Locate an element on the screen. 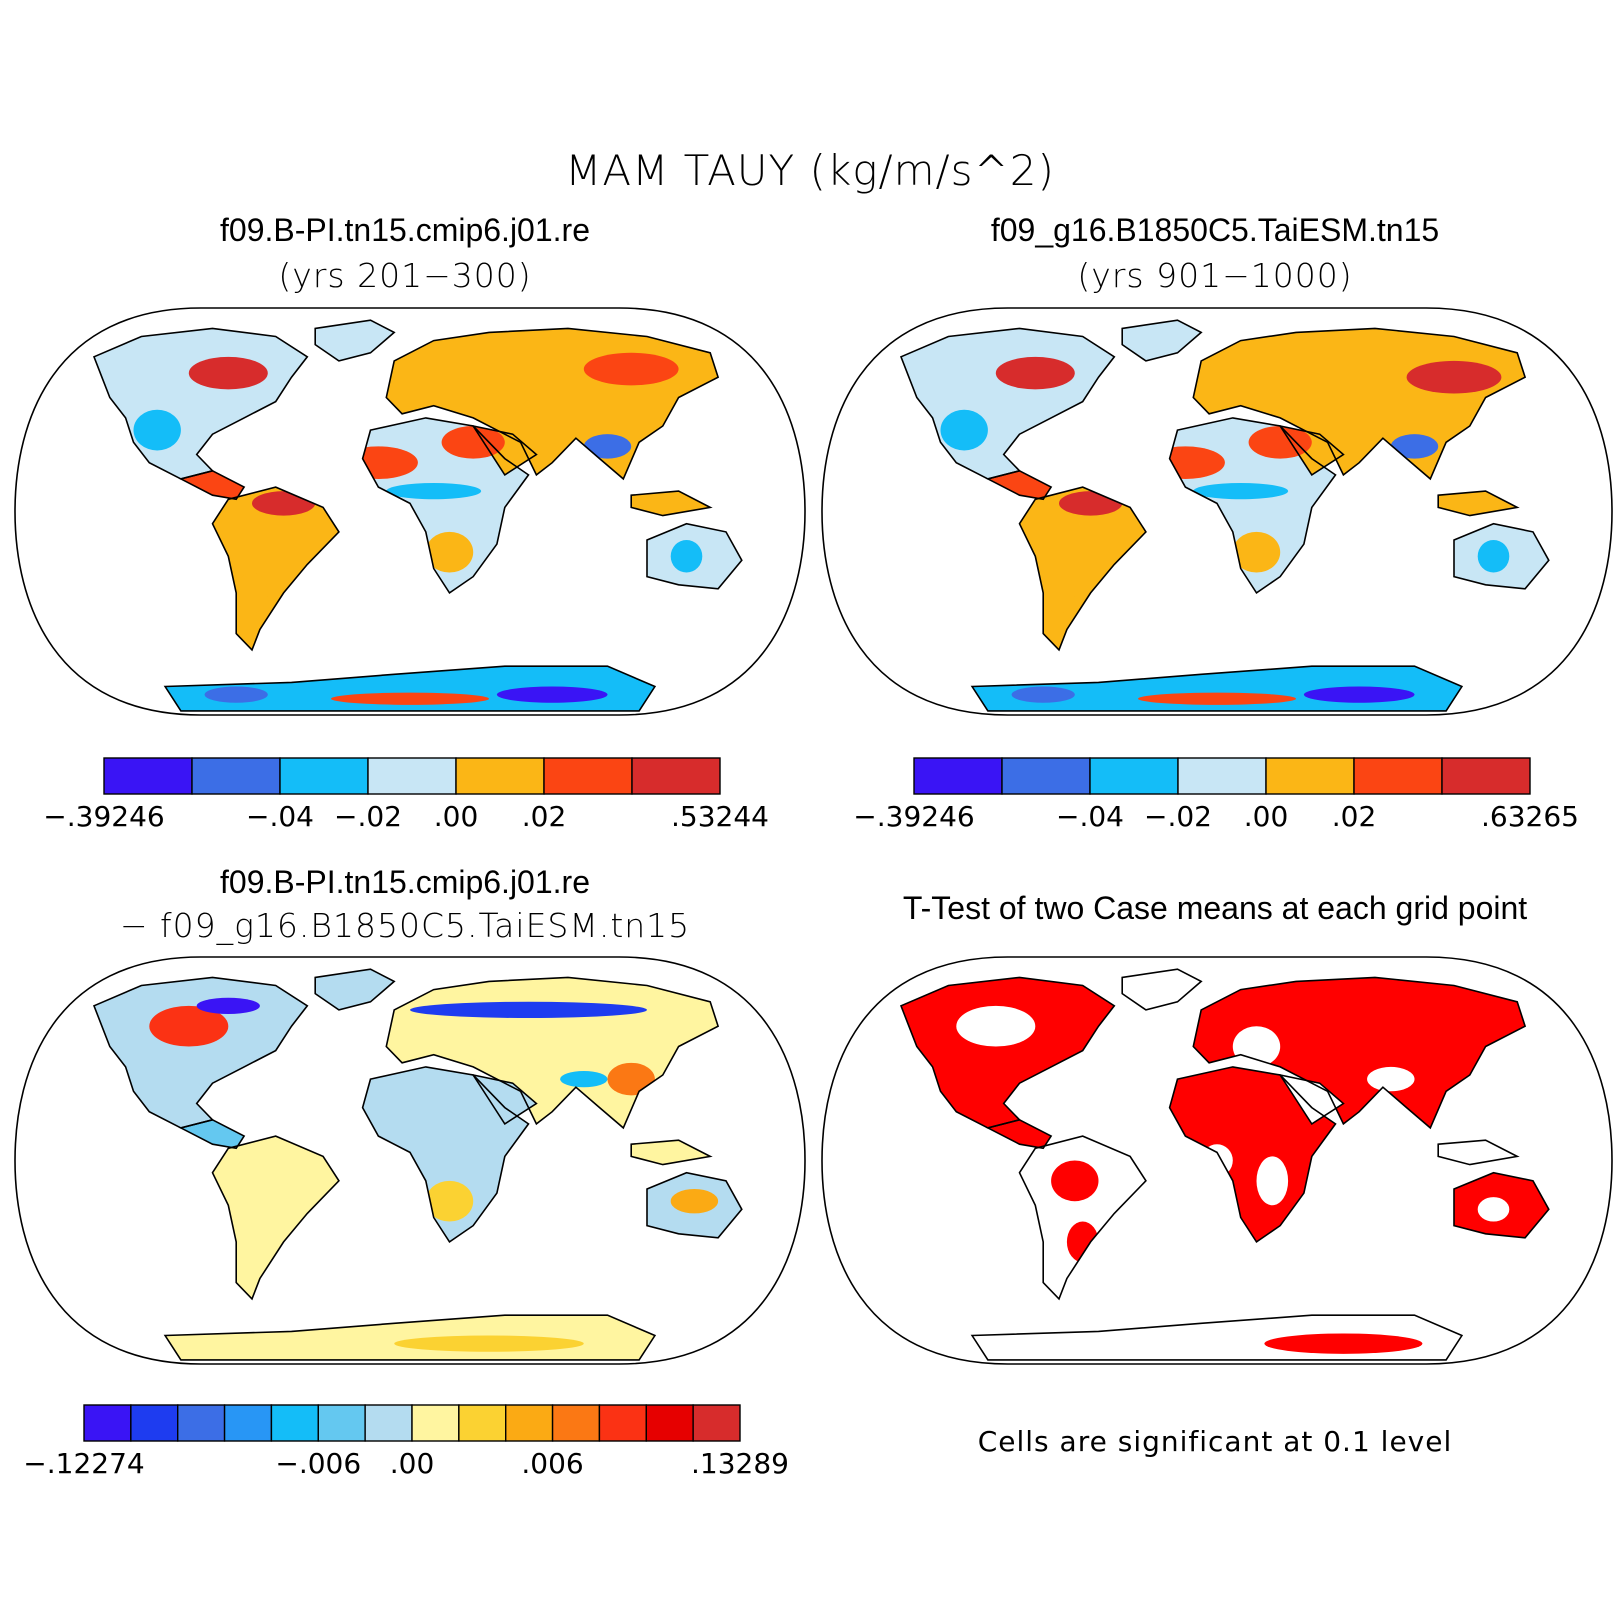  panel3-subtitle: − f09_g16.B1850C5.TaiESM.tn15 is located at coordinates (405, 925).